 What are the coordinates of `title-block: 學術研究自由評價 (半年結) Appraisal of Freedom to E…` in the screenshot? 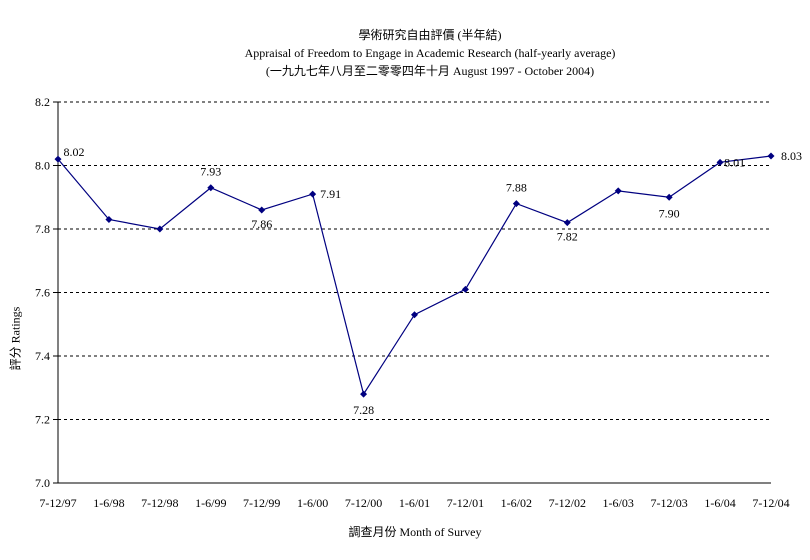 It's located at (405, 53).